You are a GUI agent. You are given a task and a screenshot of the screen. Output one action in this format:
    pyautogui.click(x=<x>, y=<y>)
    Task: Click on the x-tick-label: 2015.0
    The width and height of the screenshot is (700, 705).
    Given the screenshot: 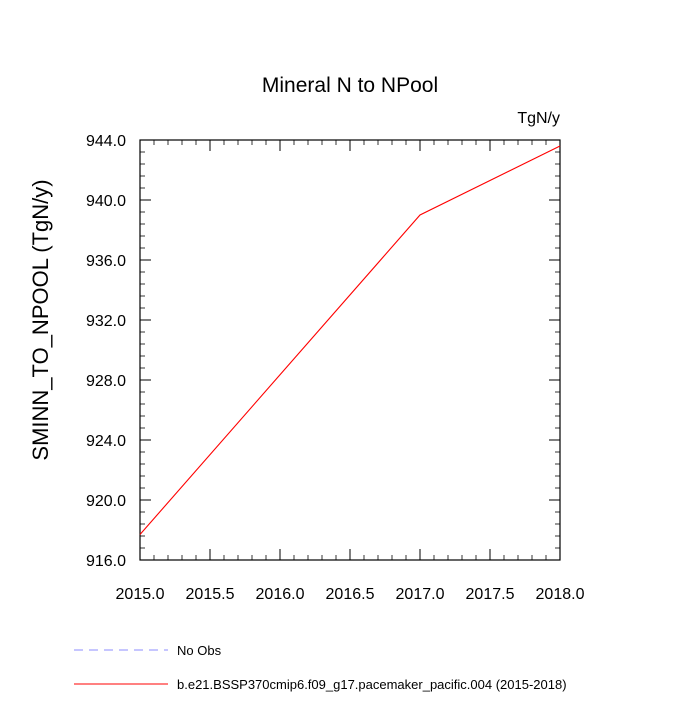 What is the action you would take?
    pyautogui.click(x=140, y=594)
    